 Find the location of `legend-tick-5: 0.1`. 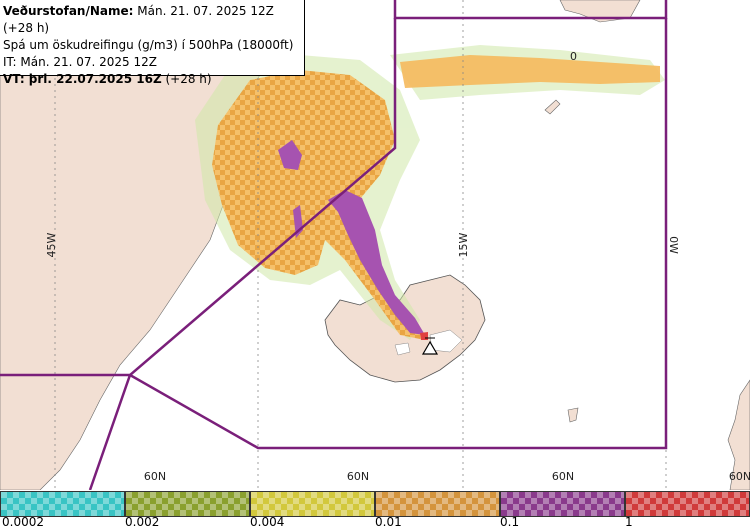

legend-tick-5: 0.1 is located at coordinates (510, 522).